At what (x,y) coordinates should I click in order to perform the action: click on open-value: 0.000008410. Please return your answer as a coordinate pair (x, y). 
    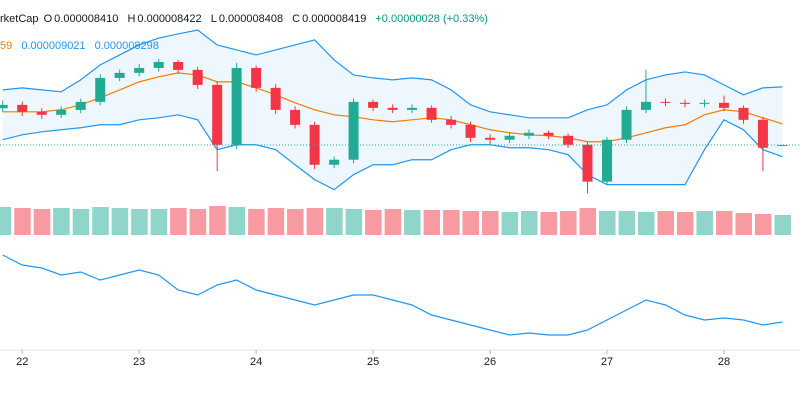
    Looking at the image, I should click on (86, 19).